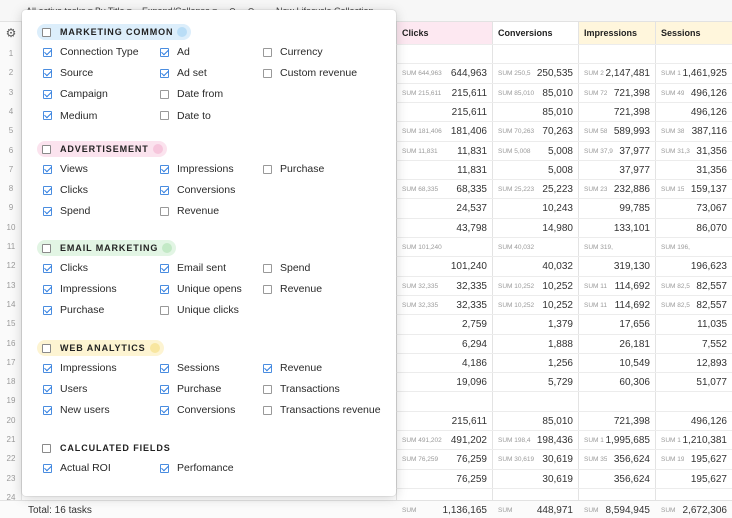  Describe the element at coordinates (557, 132) in the screenshot. I see `cell-value: 70,263` at that location.